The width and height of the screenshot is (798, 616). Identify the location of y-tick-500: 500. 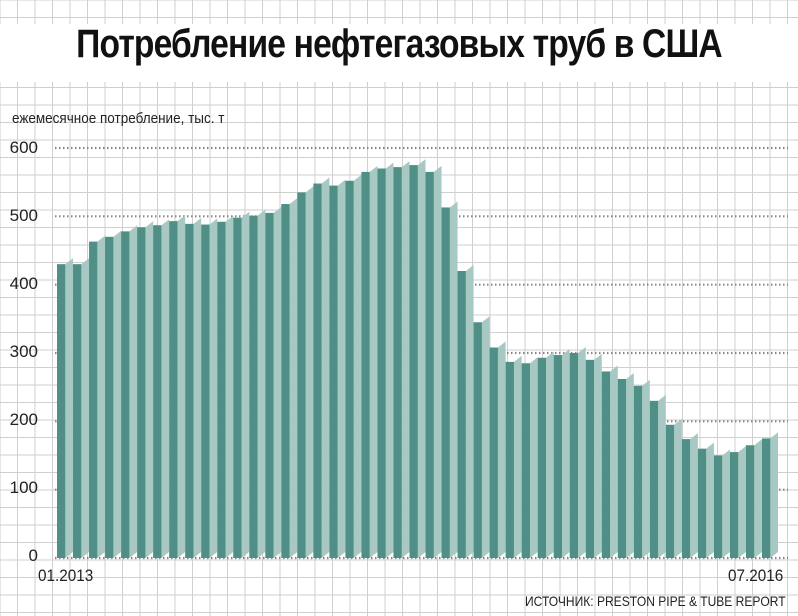
(23, 215).